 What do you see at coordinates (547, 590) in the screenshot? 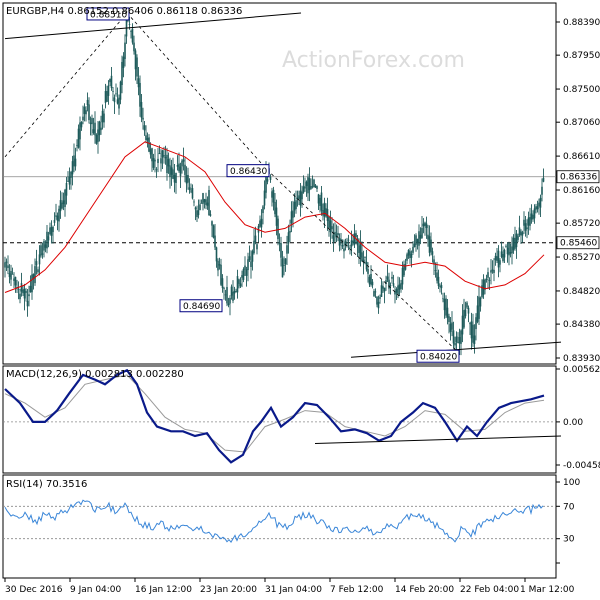
I see `time-tick-label: 1 Mar 12:00` at bounding box center [547, 590].